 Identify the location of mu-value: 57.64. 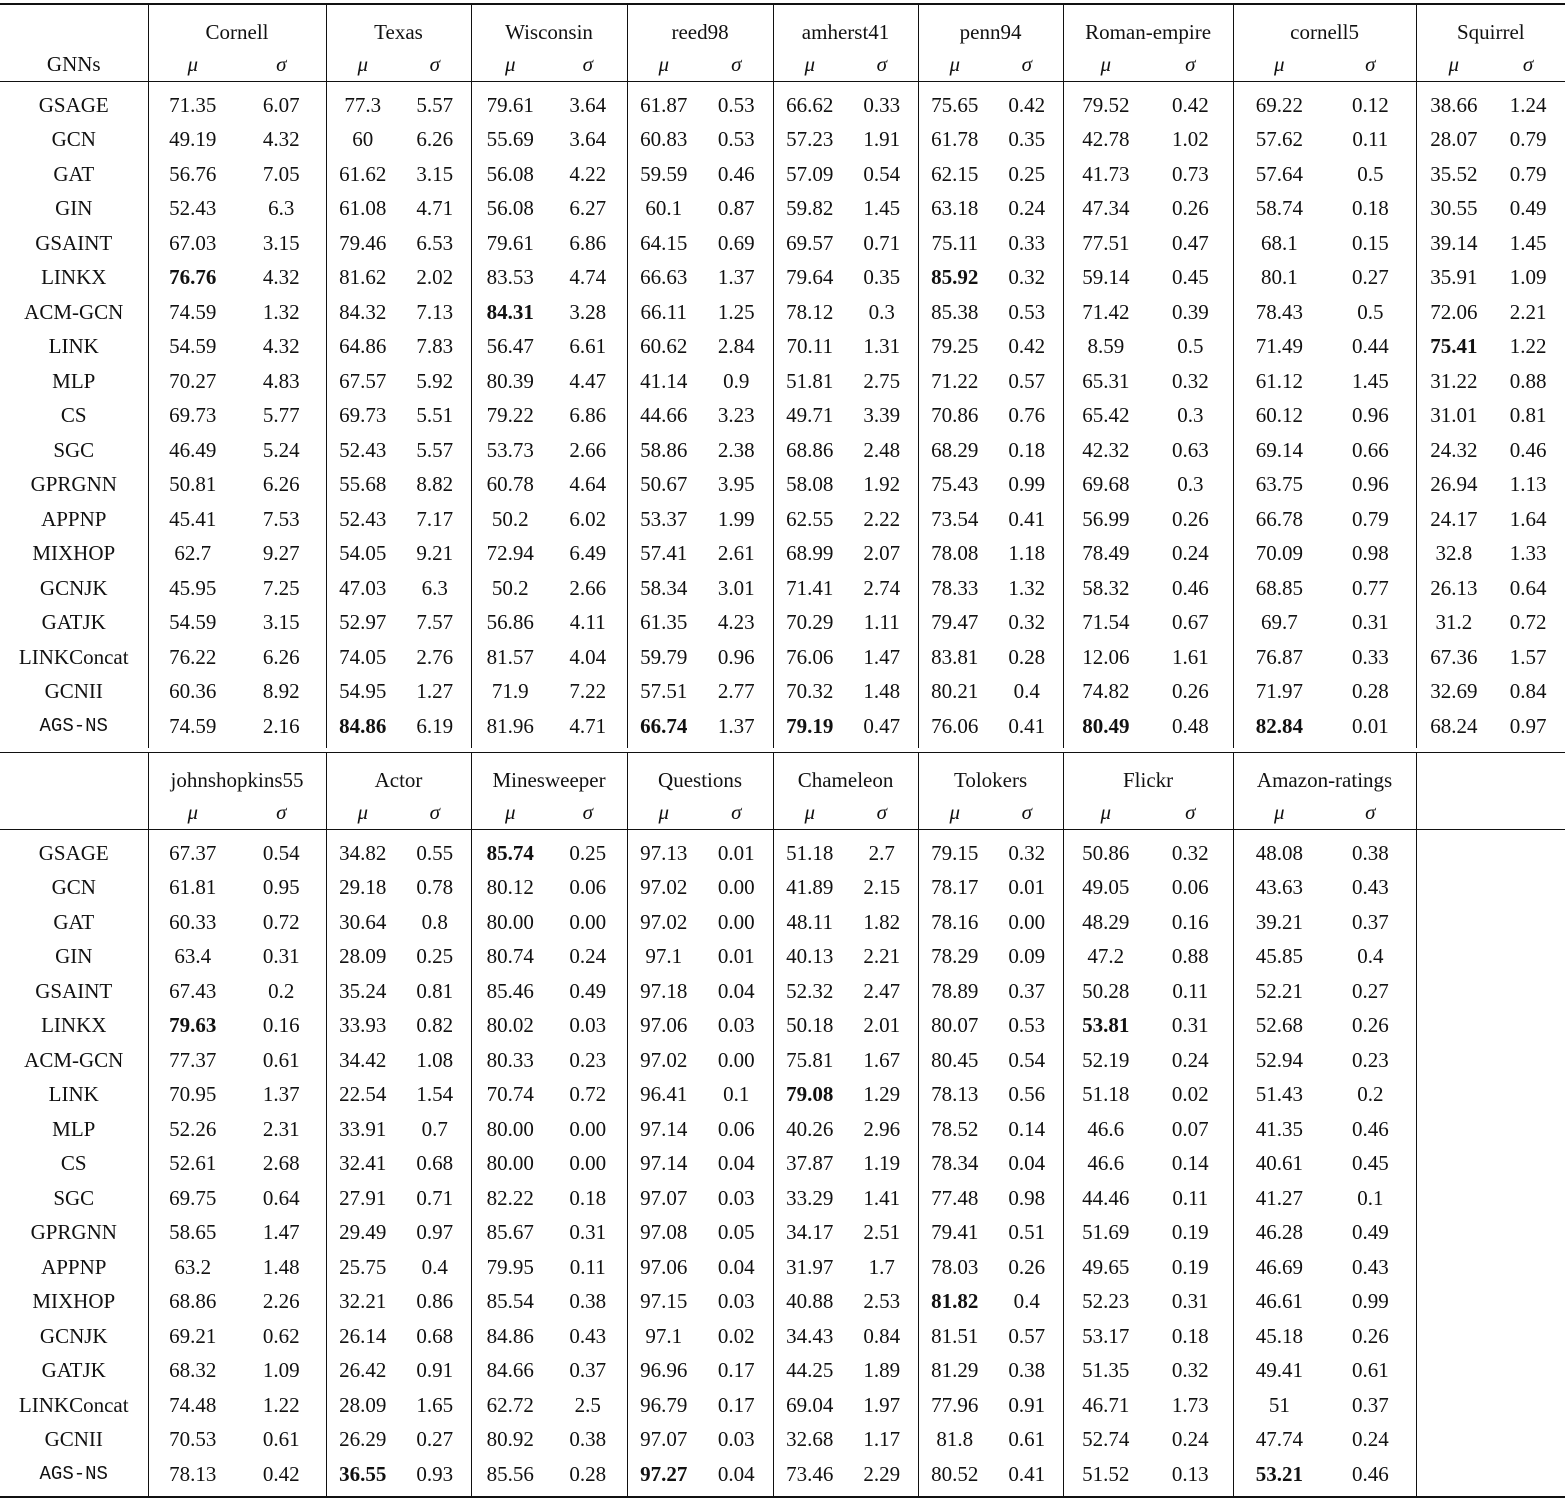
(1279, 174).